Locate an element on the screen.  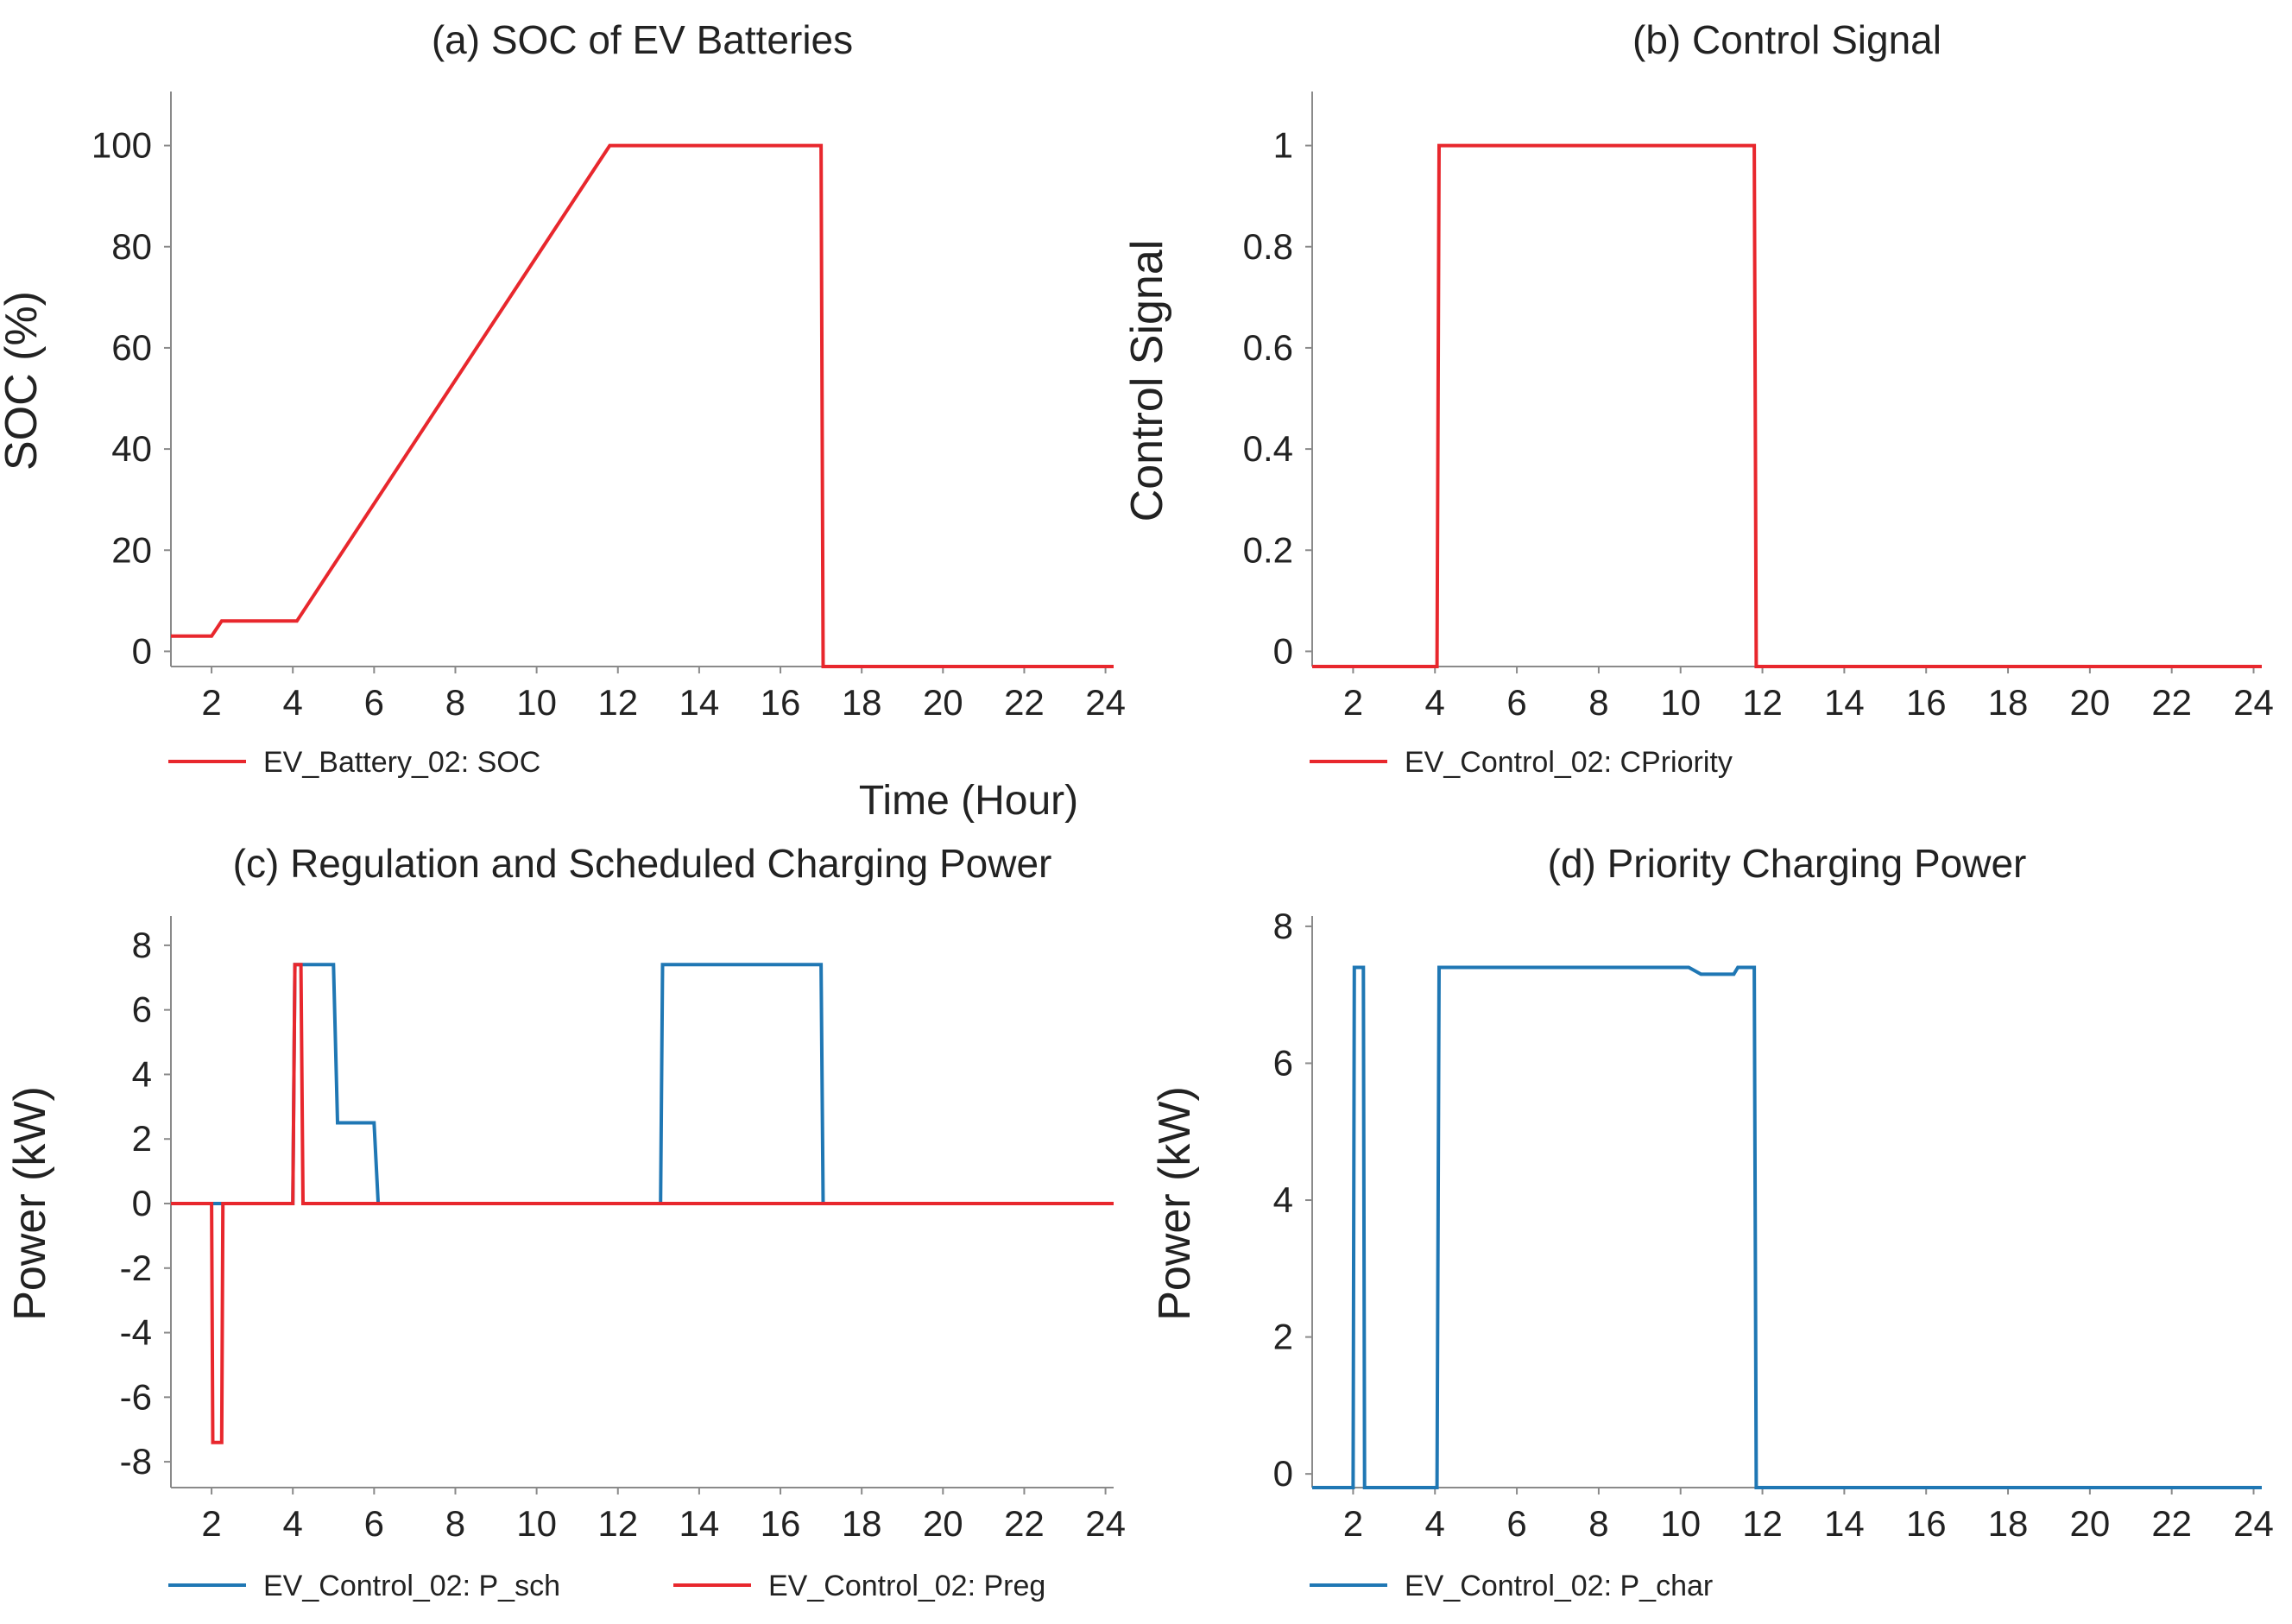
shared-x-axis-label: Time (Hour) is located at coordinates (969, 801).